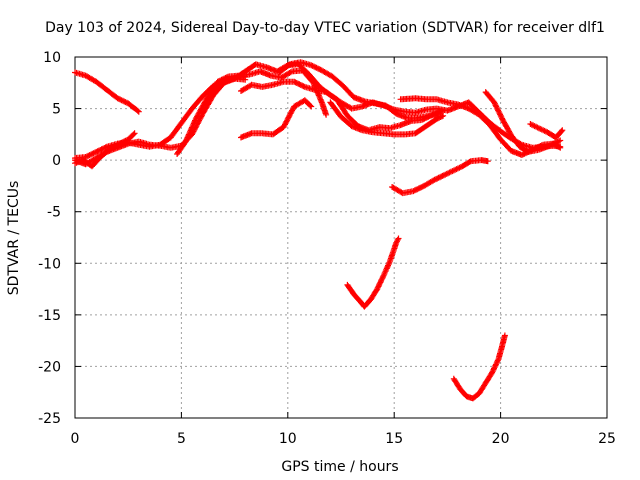 The width and height of the screenshot is (640, 480). What do you see at coordinates (54, 213) in the screenshot?
I see `y-tick-label: -5` at bounding box center [54, 213].